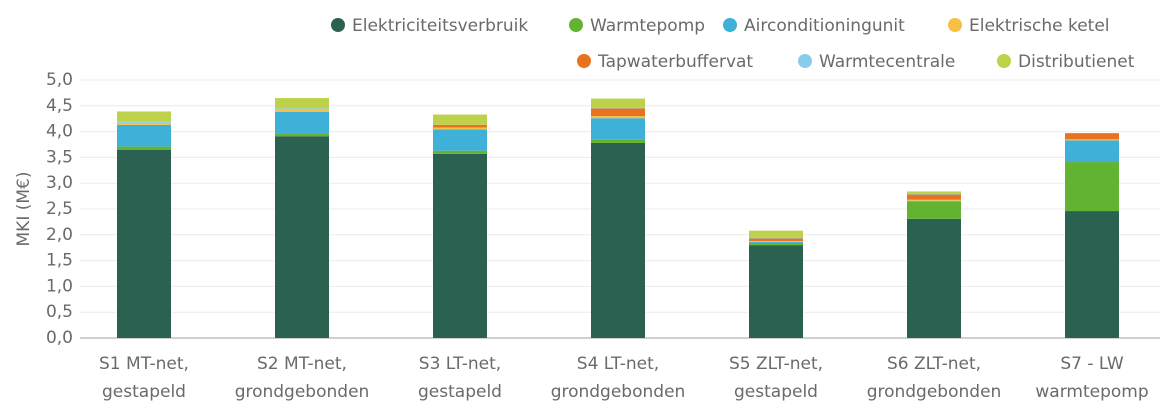  I want to click on y-tick-label: 2,0, so click(59, 235).